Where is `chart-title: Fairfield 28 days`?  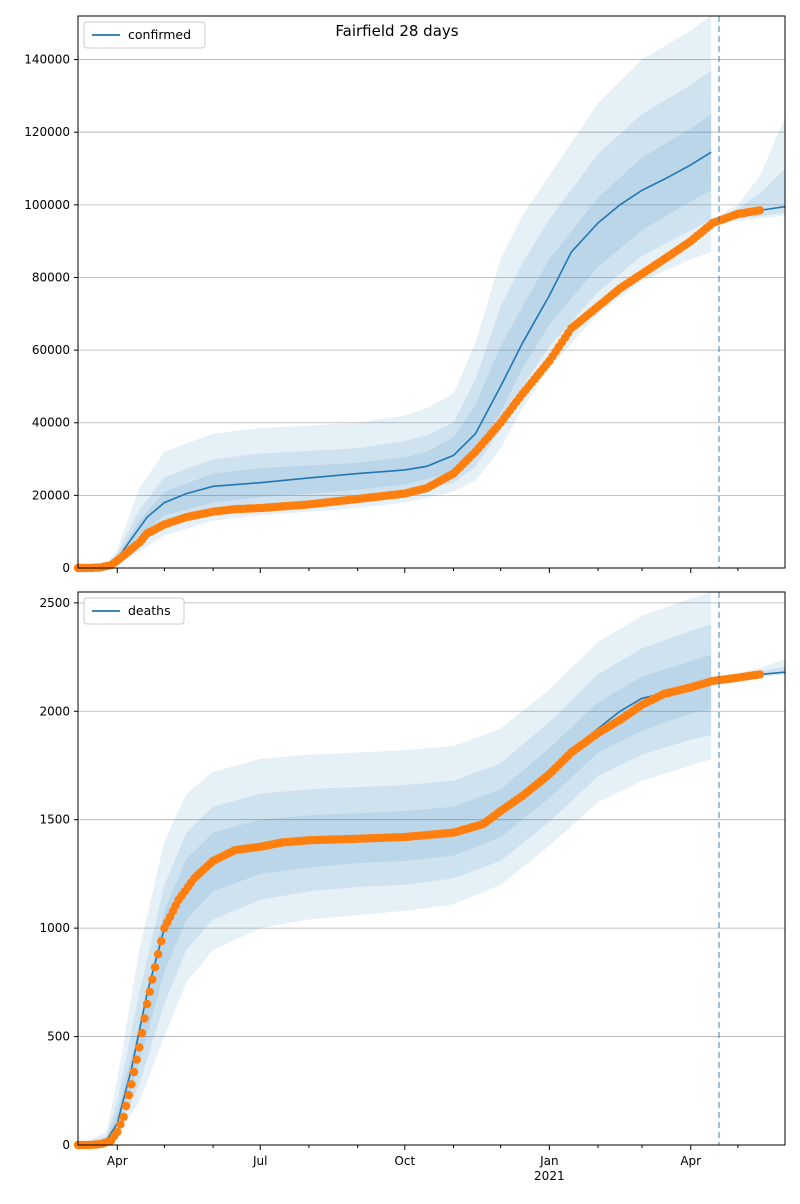 chart-title: Fairfield 28 days is located at coordinates (396, 31).